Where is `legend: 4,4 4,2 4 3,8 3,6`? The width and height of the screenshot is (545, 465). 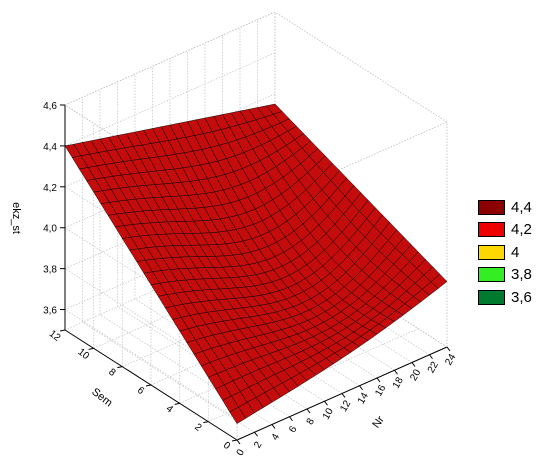
legend: 4,4 4,2 4 3,8 3,6 is located at coordinates (505, 252).